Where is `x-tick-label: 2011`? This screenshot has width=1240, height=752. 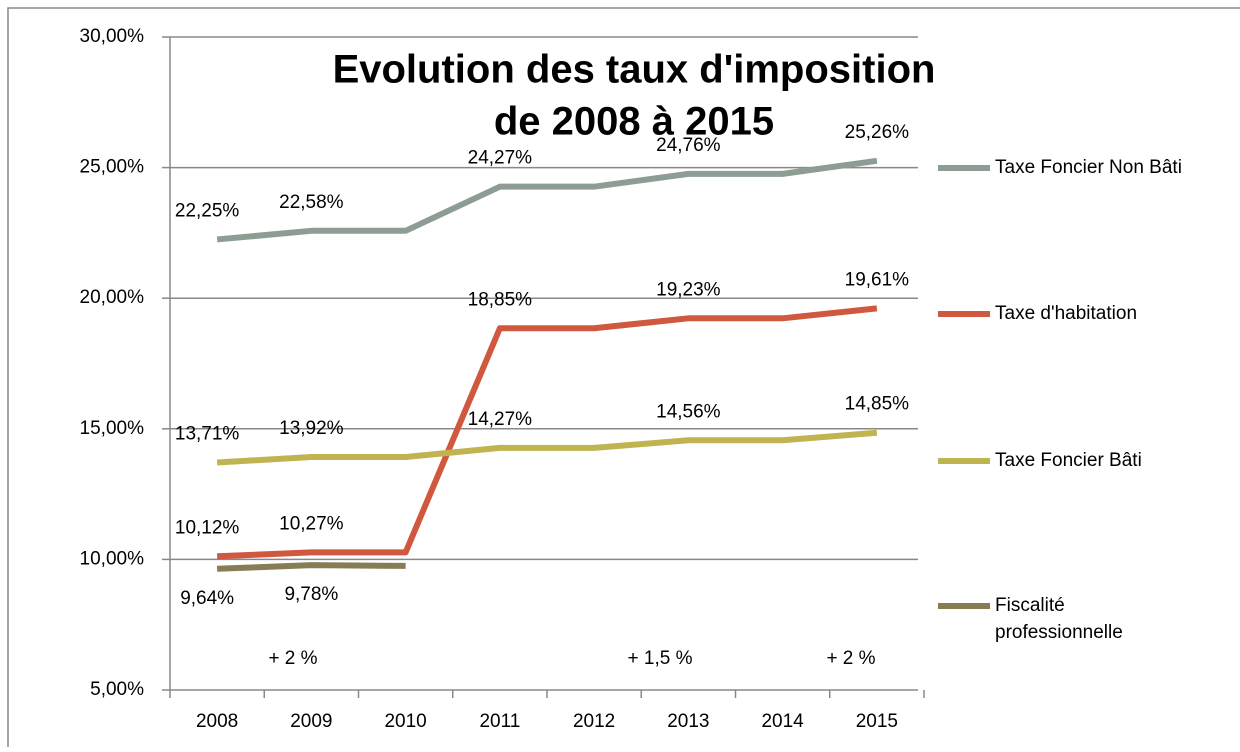 x-tick-label: 2011 is located at coordinates (499, 721).